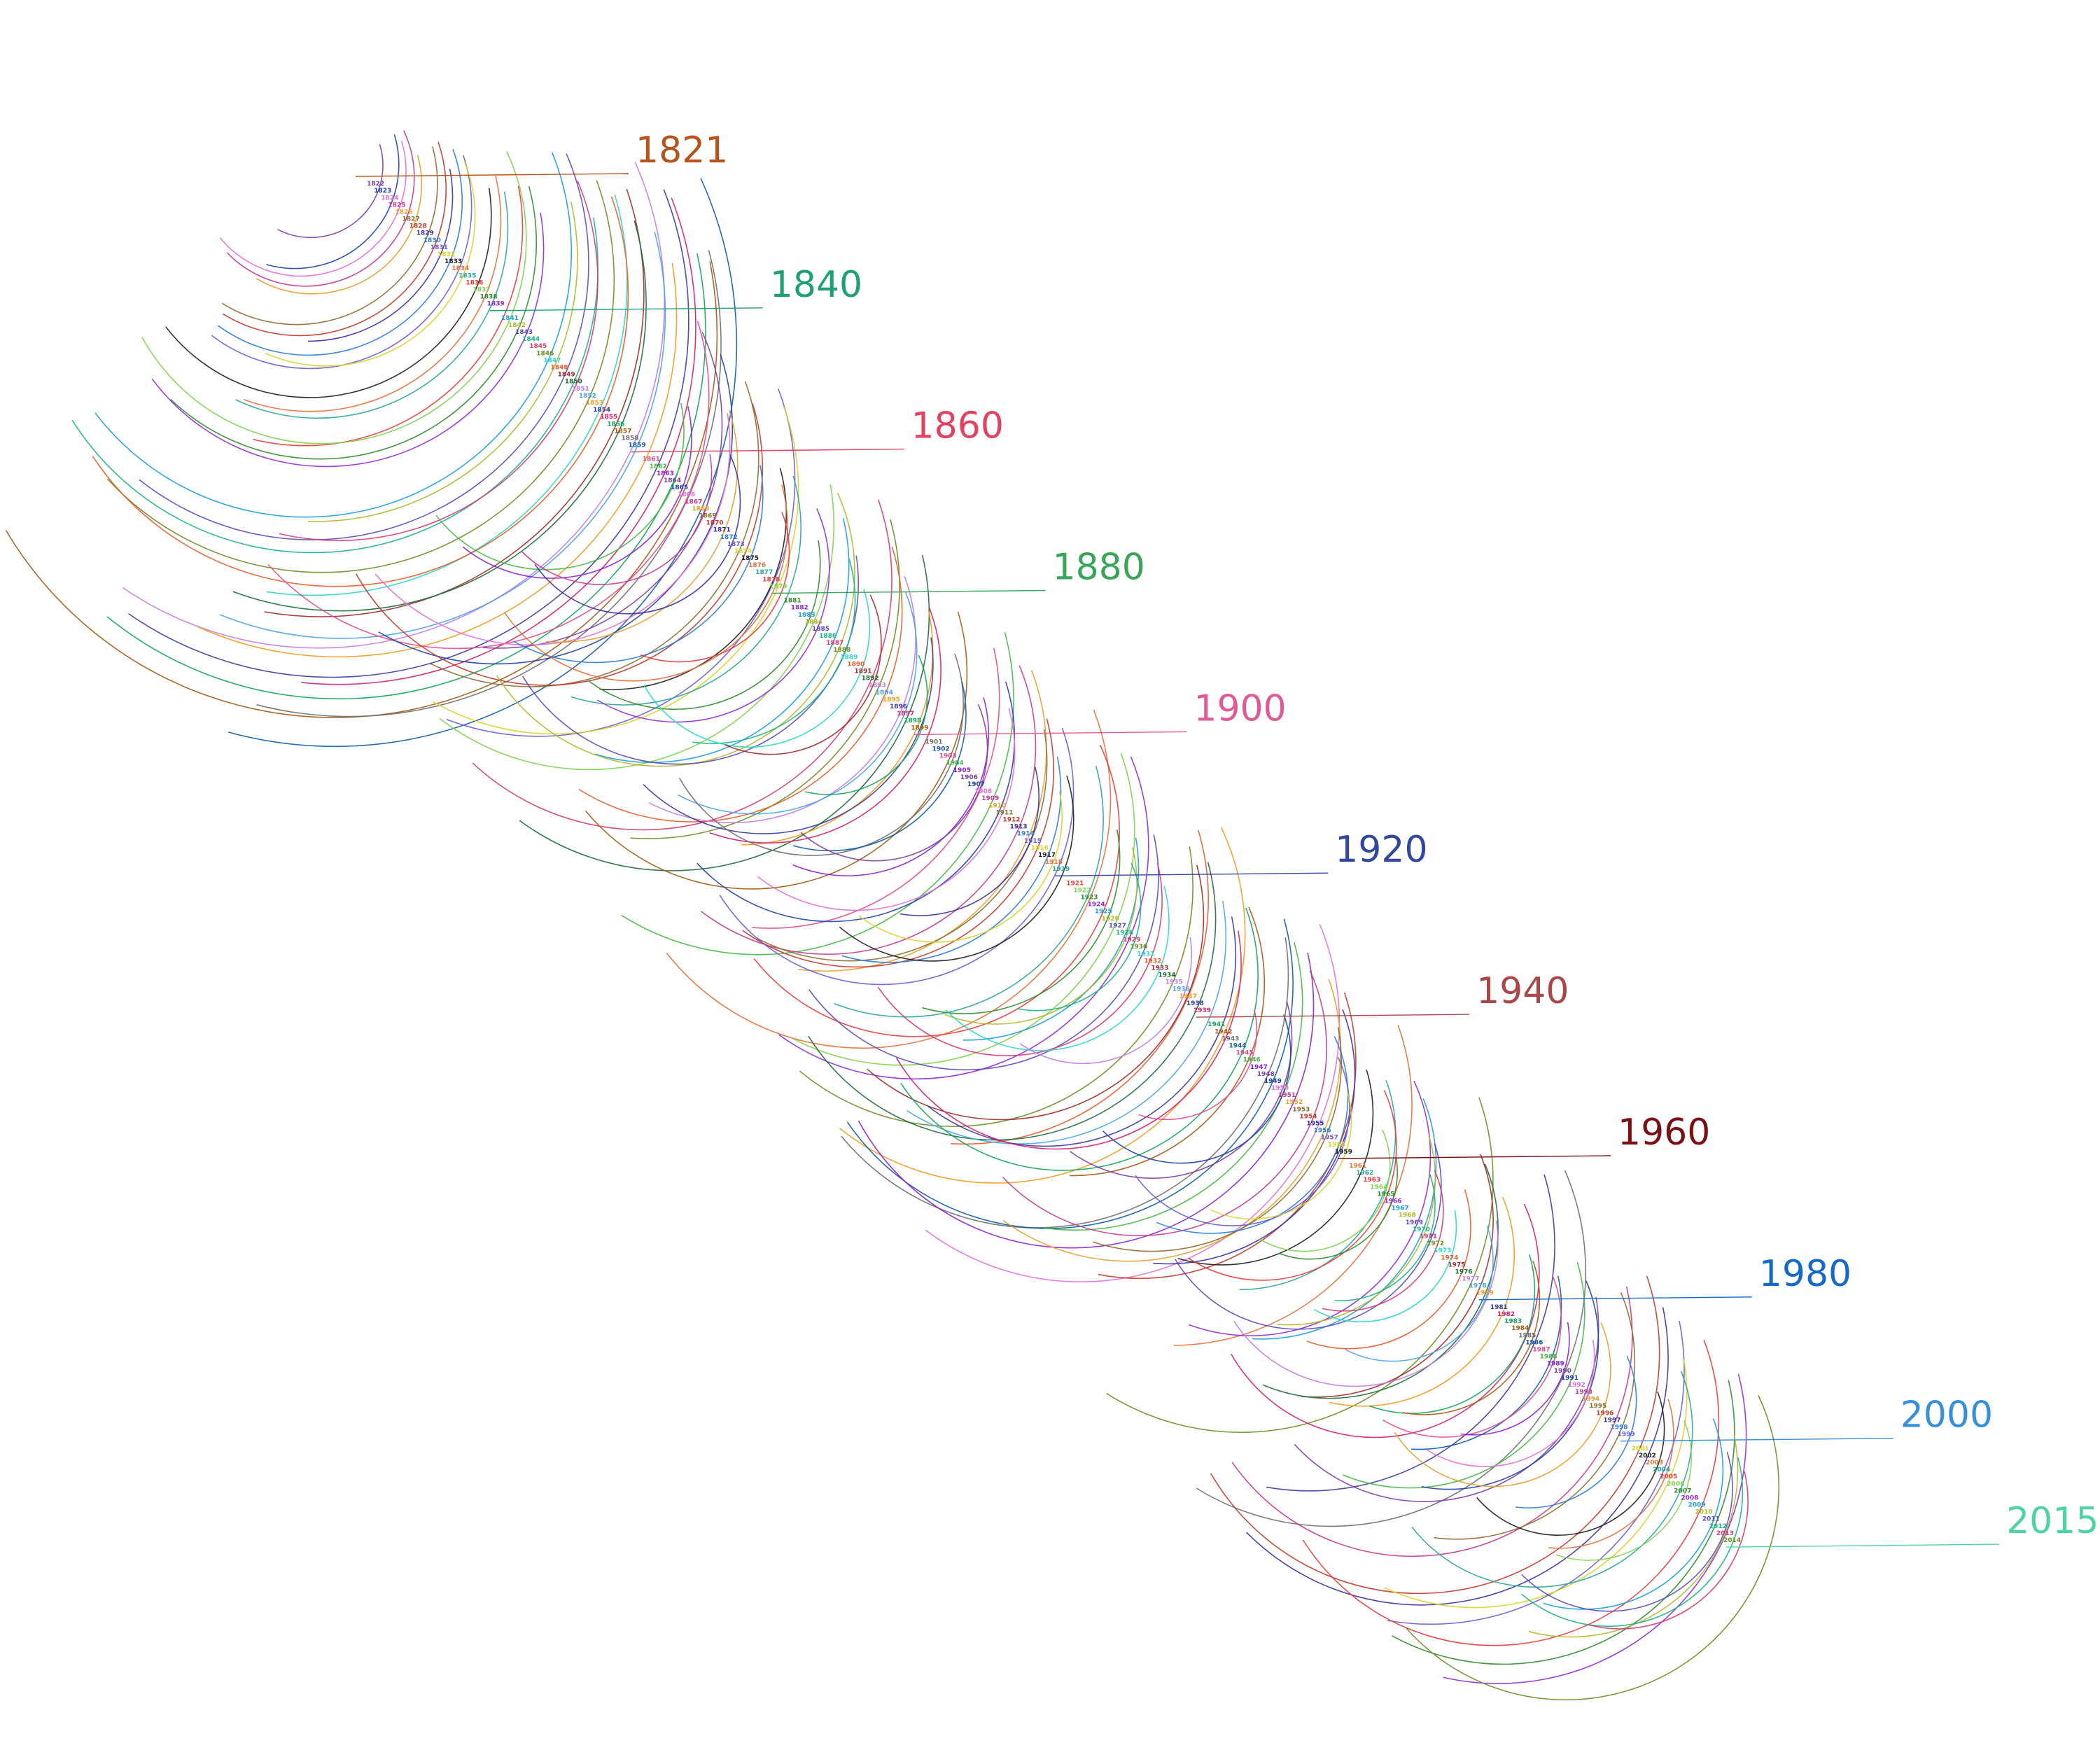  What do you see at coordinates (1474, 1157) in the screenshot?
I see `leader-line-1960` at bounding box center [1474, 1157].